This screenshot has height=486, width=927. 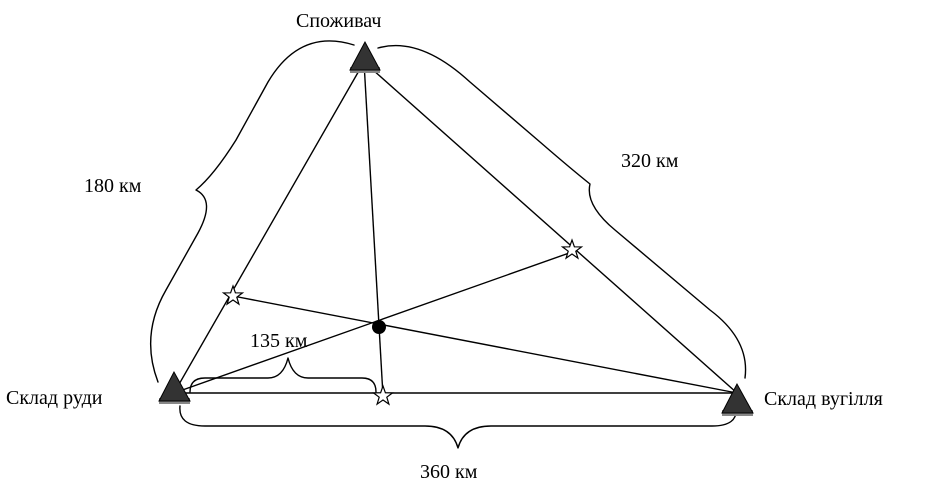 I want to click on consumer-marker-icon, so click(x=365, y=56).